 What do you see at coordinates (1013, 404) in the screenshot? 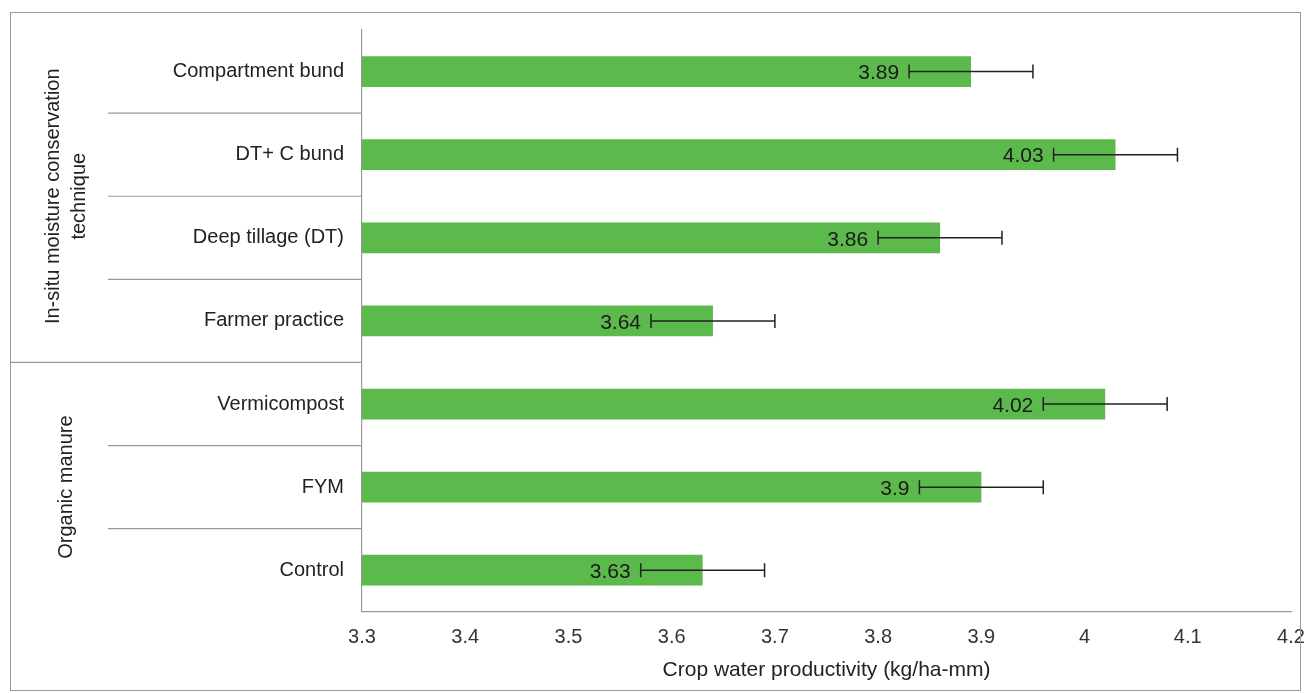
I see `data-label: 4.02` at bounding box center [1013, 404].